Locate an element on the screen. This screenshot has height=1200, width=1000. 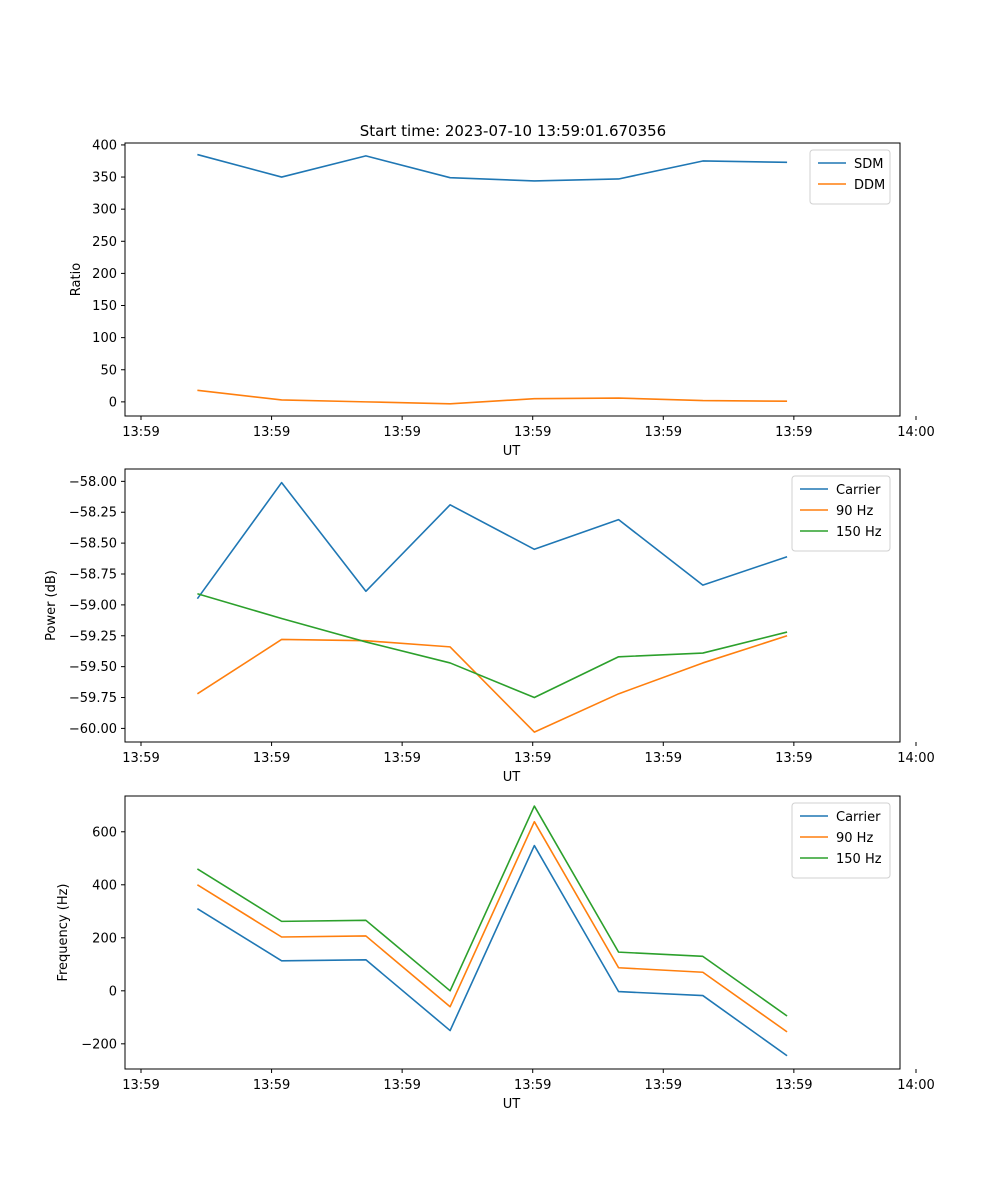
y-tick-label: 100 is located at coordinates (104, 338).